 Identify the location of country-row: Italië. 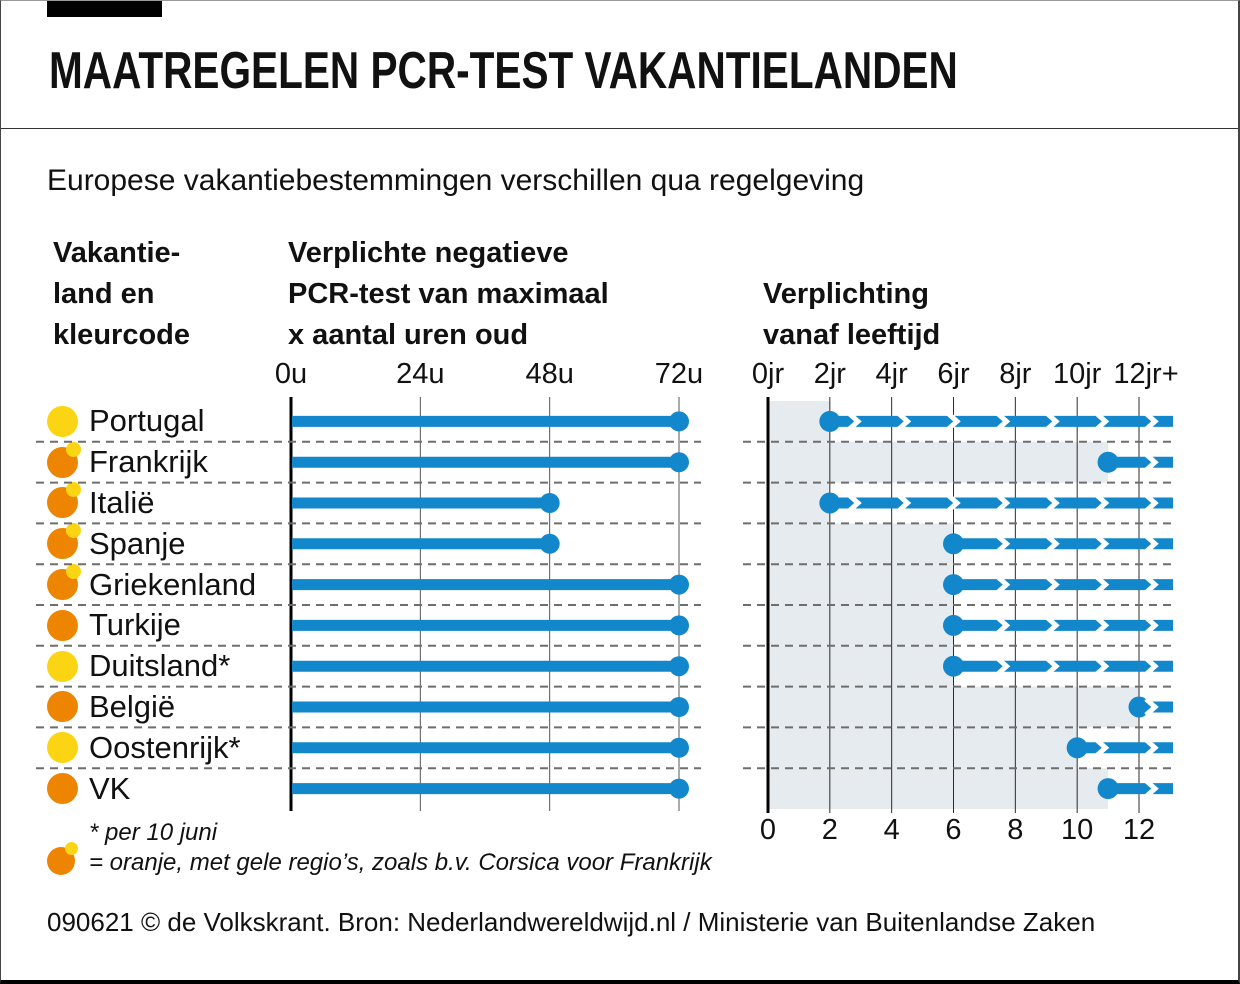
(101, 503).